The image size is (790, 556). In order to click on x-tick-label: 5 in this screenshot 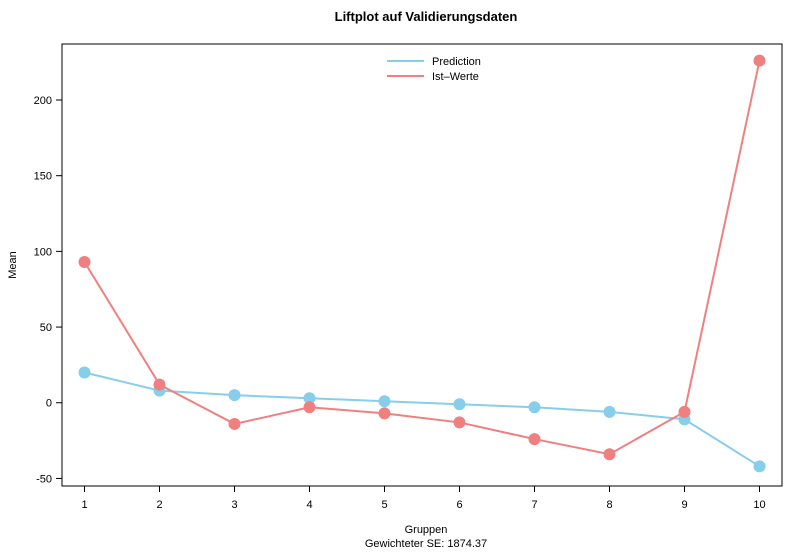, I will do `click(384, 505)`.